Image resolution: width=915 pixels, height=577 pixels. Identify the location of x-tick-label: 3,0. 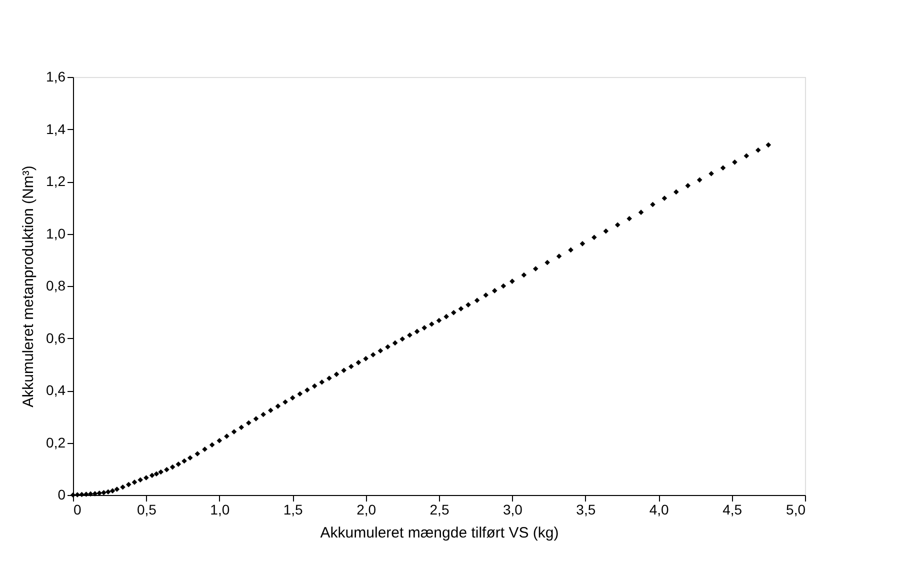
(512, 510).